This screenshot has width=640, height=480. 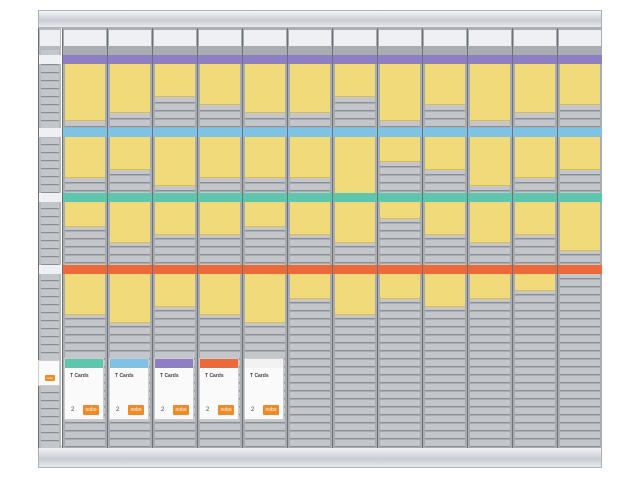 I want to click on t-card-pack: T Cards 2 nobo, so click(x=84, y=389).